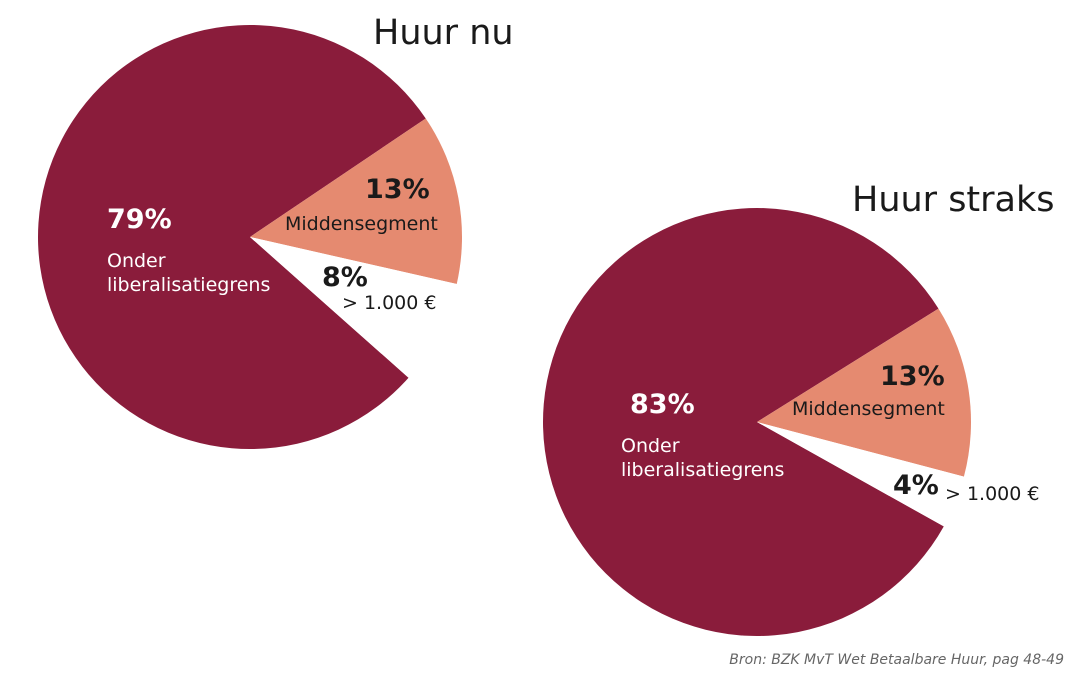 The width and height of the screenshot is (1090, 686). I want to click on slice-value-label: 8%, so click(345, 277).